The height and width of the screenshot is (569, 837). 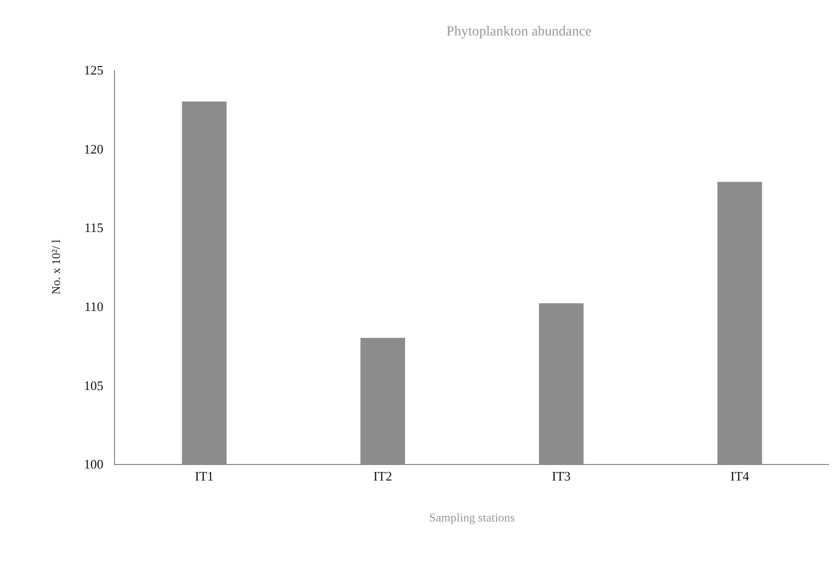 What do you see at coordinates (382, 476) in the screenshot?
I see `x-tick-label: IT2` at bounding box center [382, 476].